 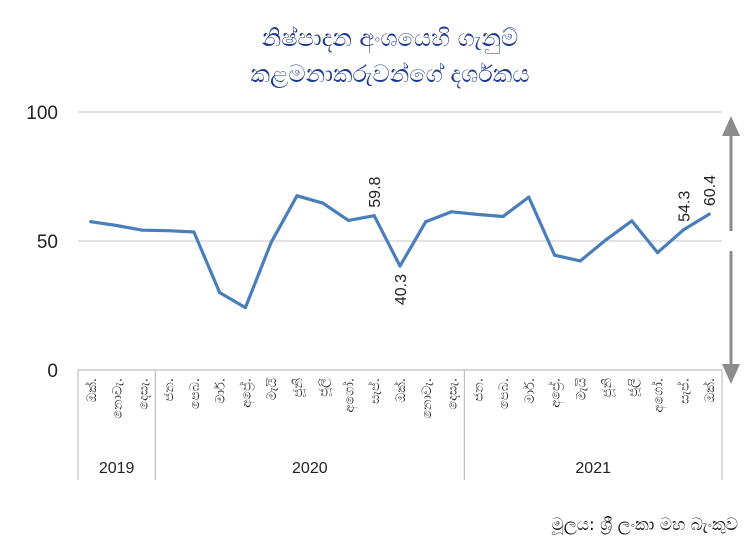 I want to click on threshold-arrow-down-head, so click(x=731, y=374).